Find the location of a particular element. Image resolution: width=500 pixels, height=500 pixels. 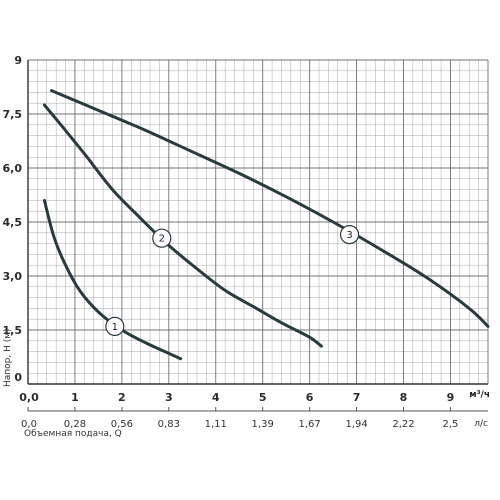

curve-markers: 1 2 3 is located at coordinates (232, 280).